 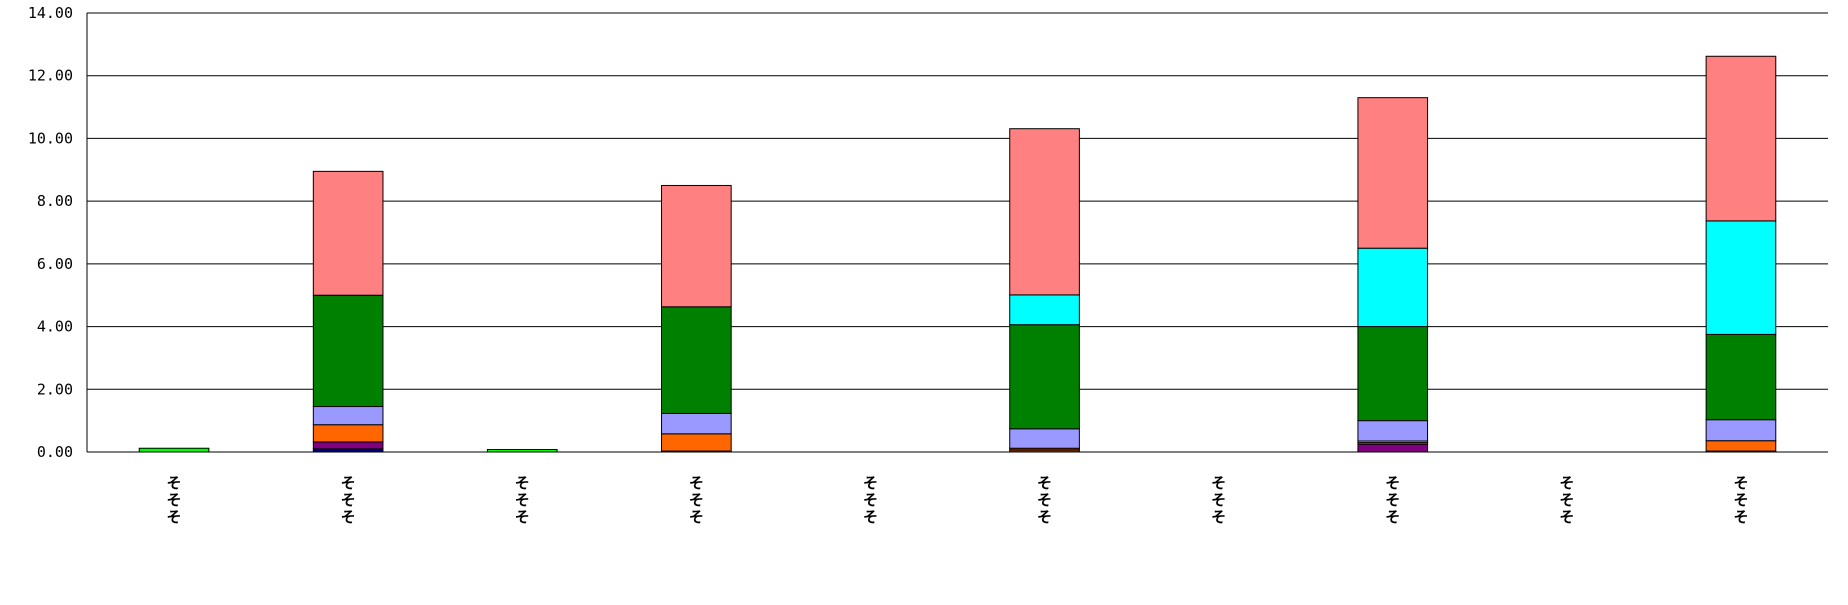 I want to click on y-axis: 0.00 2.00 4.00 6.00 8.00 10.00 12.00 14.00, so click(x=58, y=232).